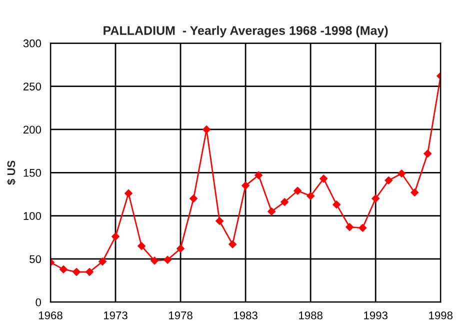 The height and width of the screenshot is (332, 459). Describe the element at coordinates (33, 172) in the screenshot. I see `y-tick-label: 150` at that location.